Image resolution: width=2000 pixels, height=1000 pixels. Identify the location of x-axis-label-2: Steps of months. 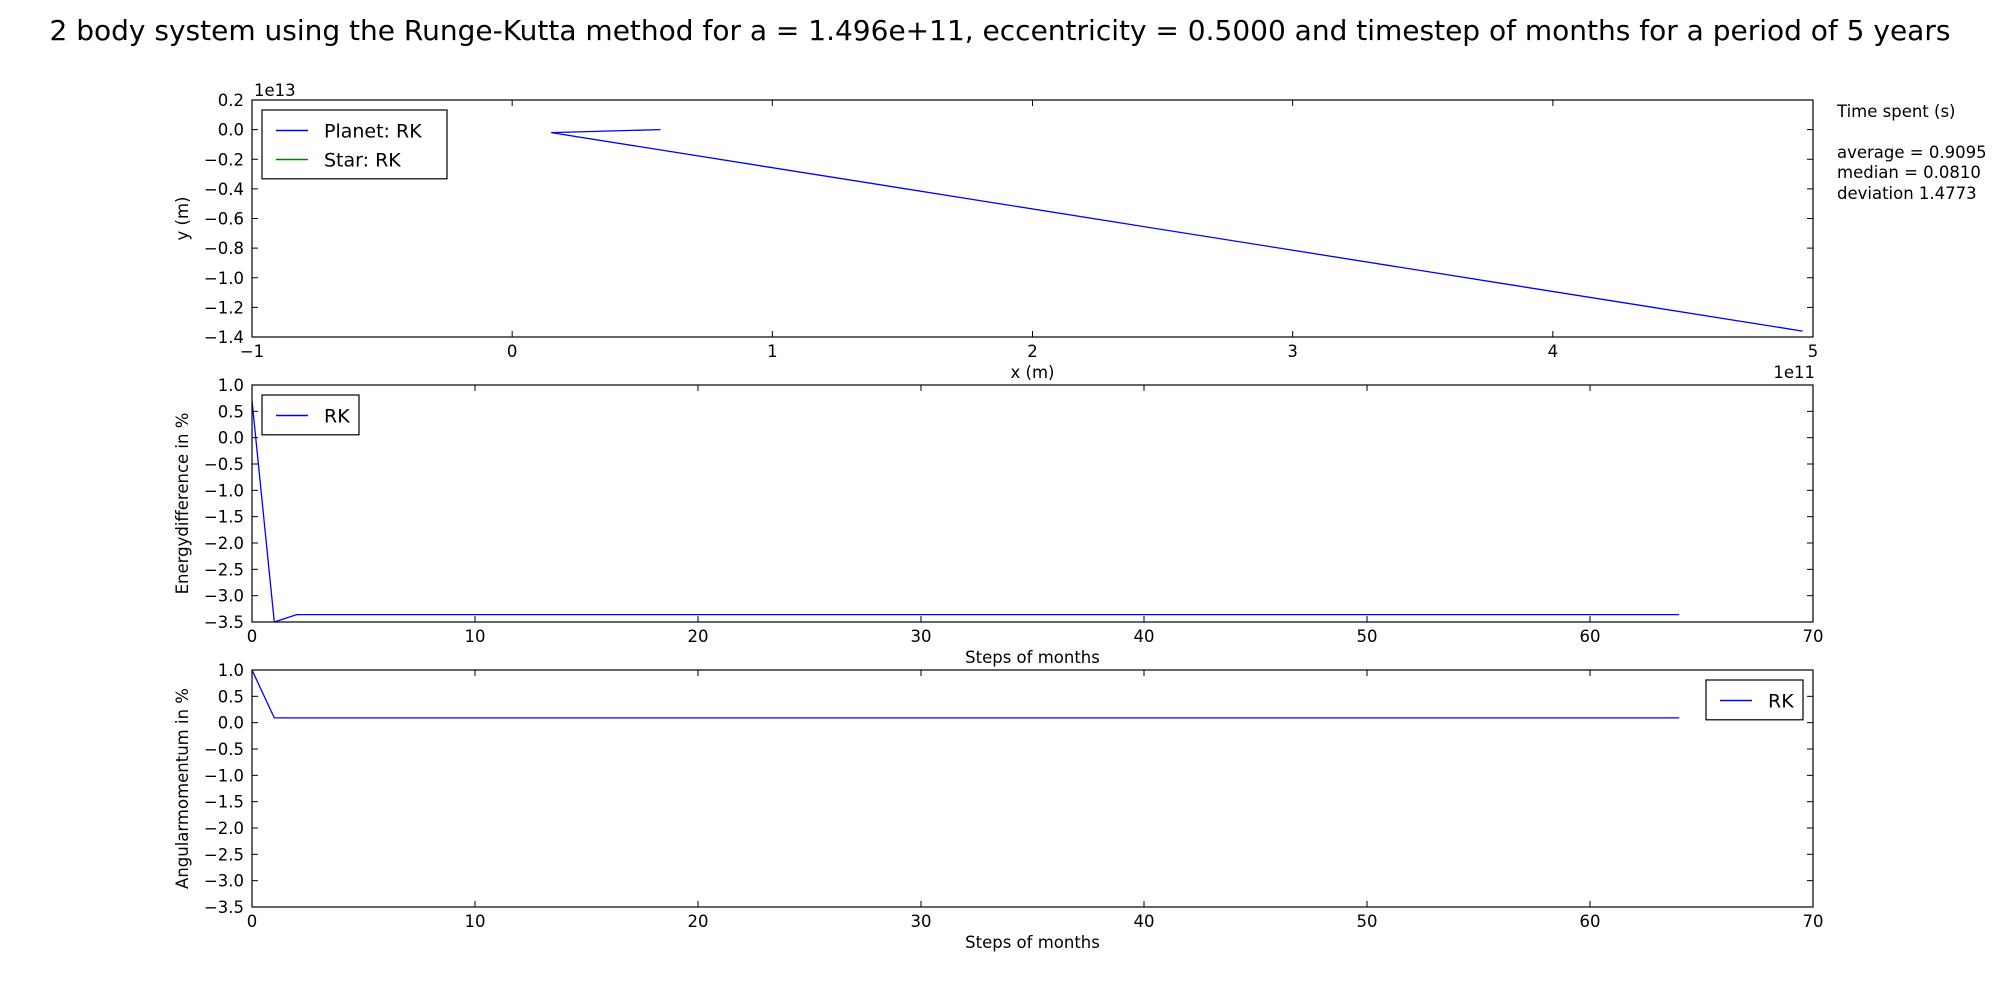
(1032, 942).